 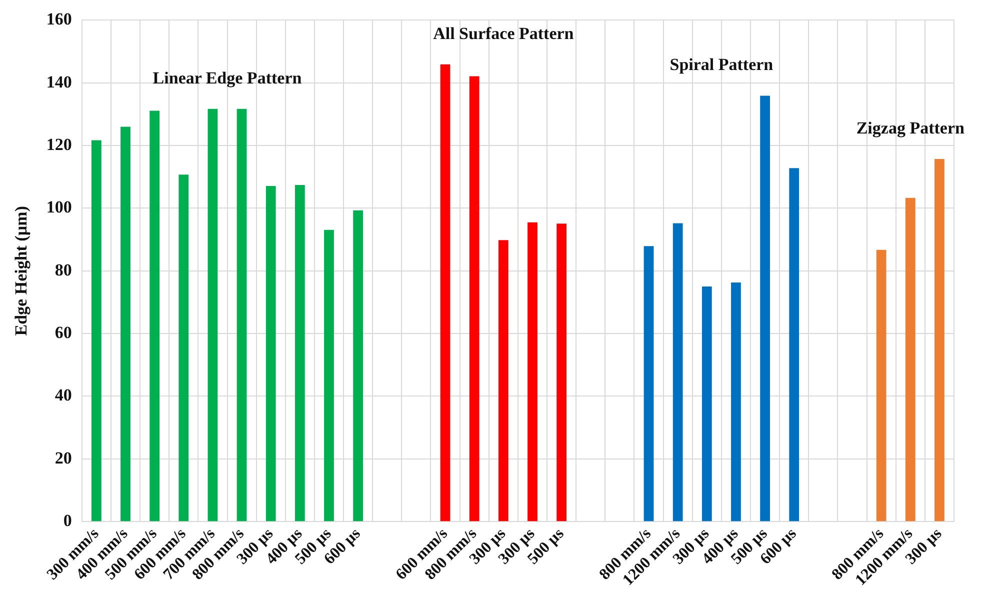 What do you see at coordinates (59, 82) in the screenshot?
I see `y-tick-label: 140` at bounding box center [59, 82].